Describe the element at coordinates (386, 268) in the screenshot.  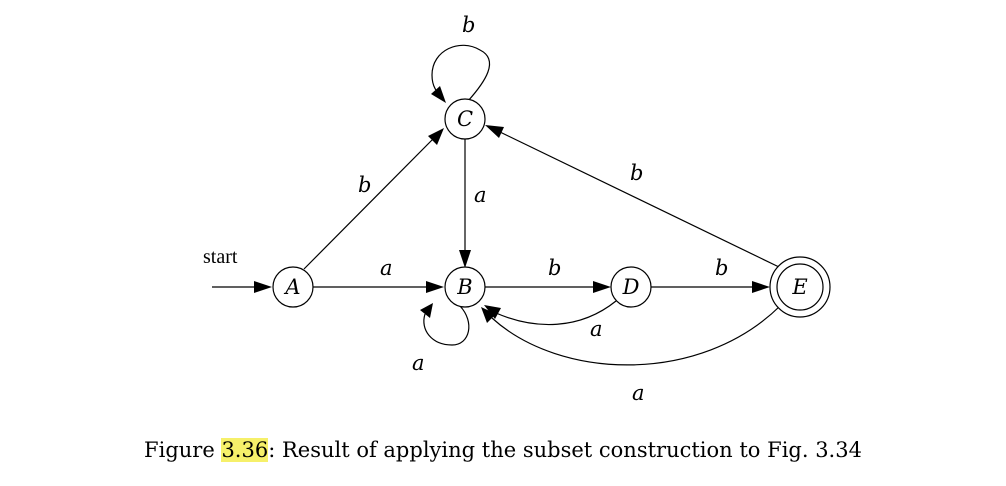
I see `edge-label-A-B: a` at that location.